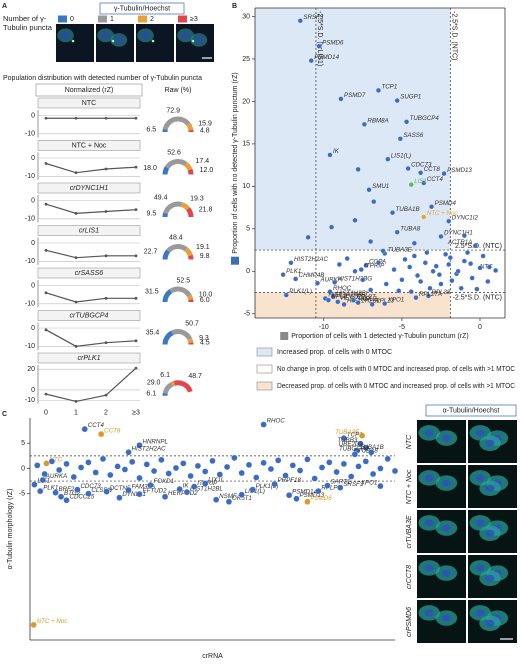 The image size is (520, 666). Describe the element at coordinates (89, 145) in the screenshot. I see `panel-title-box` at that location.